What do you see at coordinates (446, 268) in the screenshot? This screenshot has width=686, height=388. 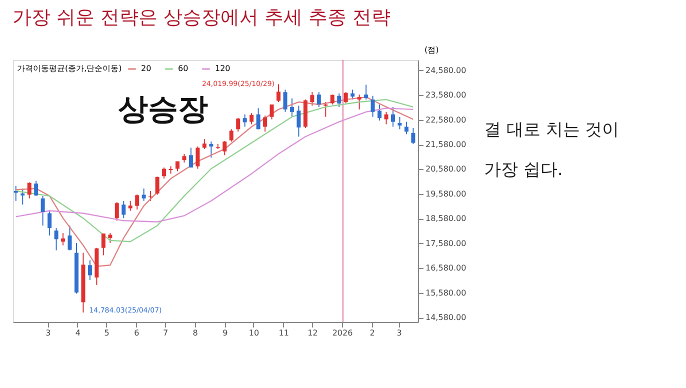 I see `y-tick-label: 16,580.00` at bounding box center [446, 268].